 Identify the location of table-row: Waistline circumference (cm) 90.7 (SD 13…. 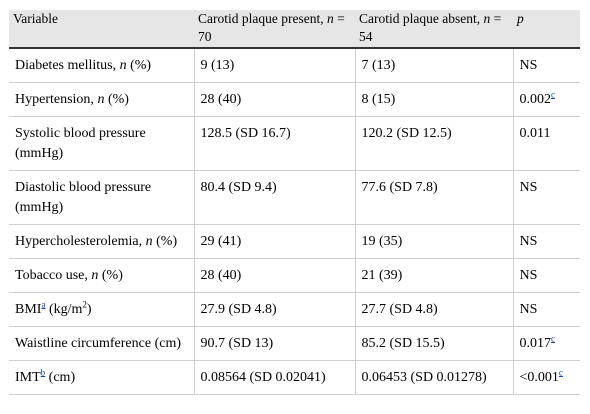
(294, 343).